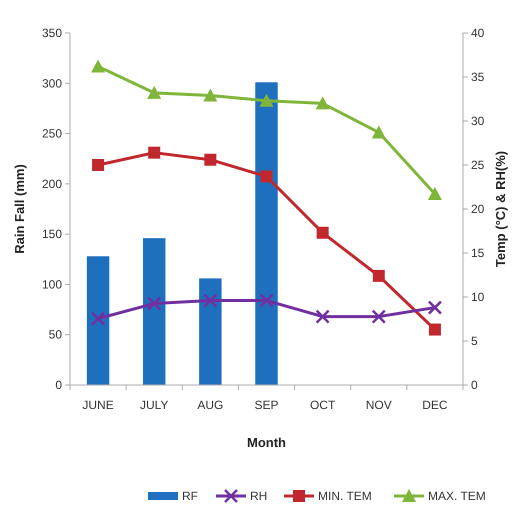  What do you see at coordinates (52, 284) in the screenshot?
I see `y-tick-label: 100` at bounding box center [52, 284].